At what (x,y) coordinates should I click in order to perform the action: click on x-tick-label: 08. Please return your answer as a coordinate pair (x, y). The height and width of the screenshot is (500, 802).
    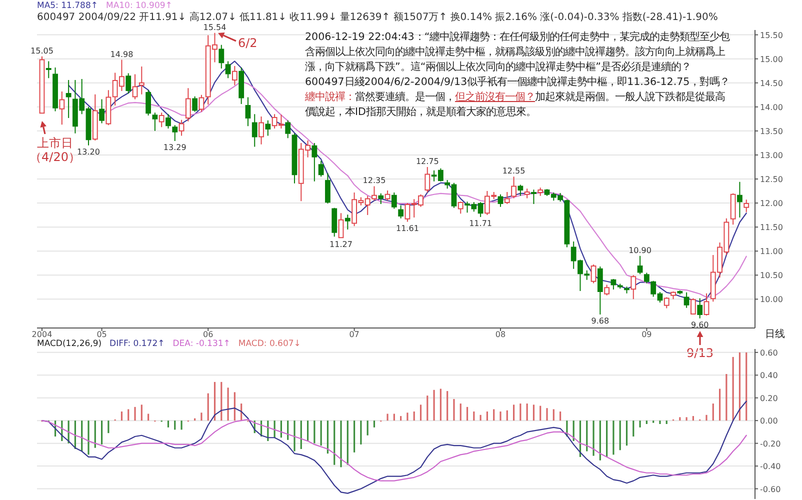
    Looking at the image, I should click on (500, 334).